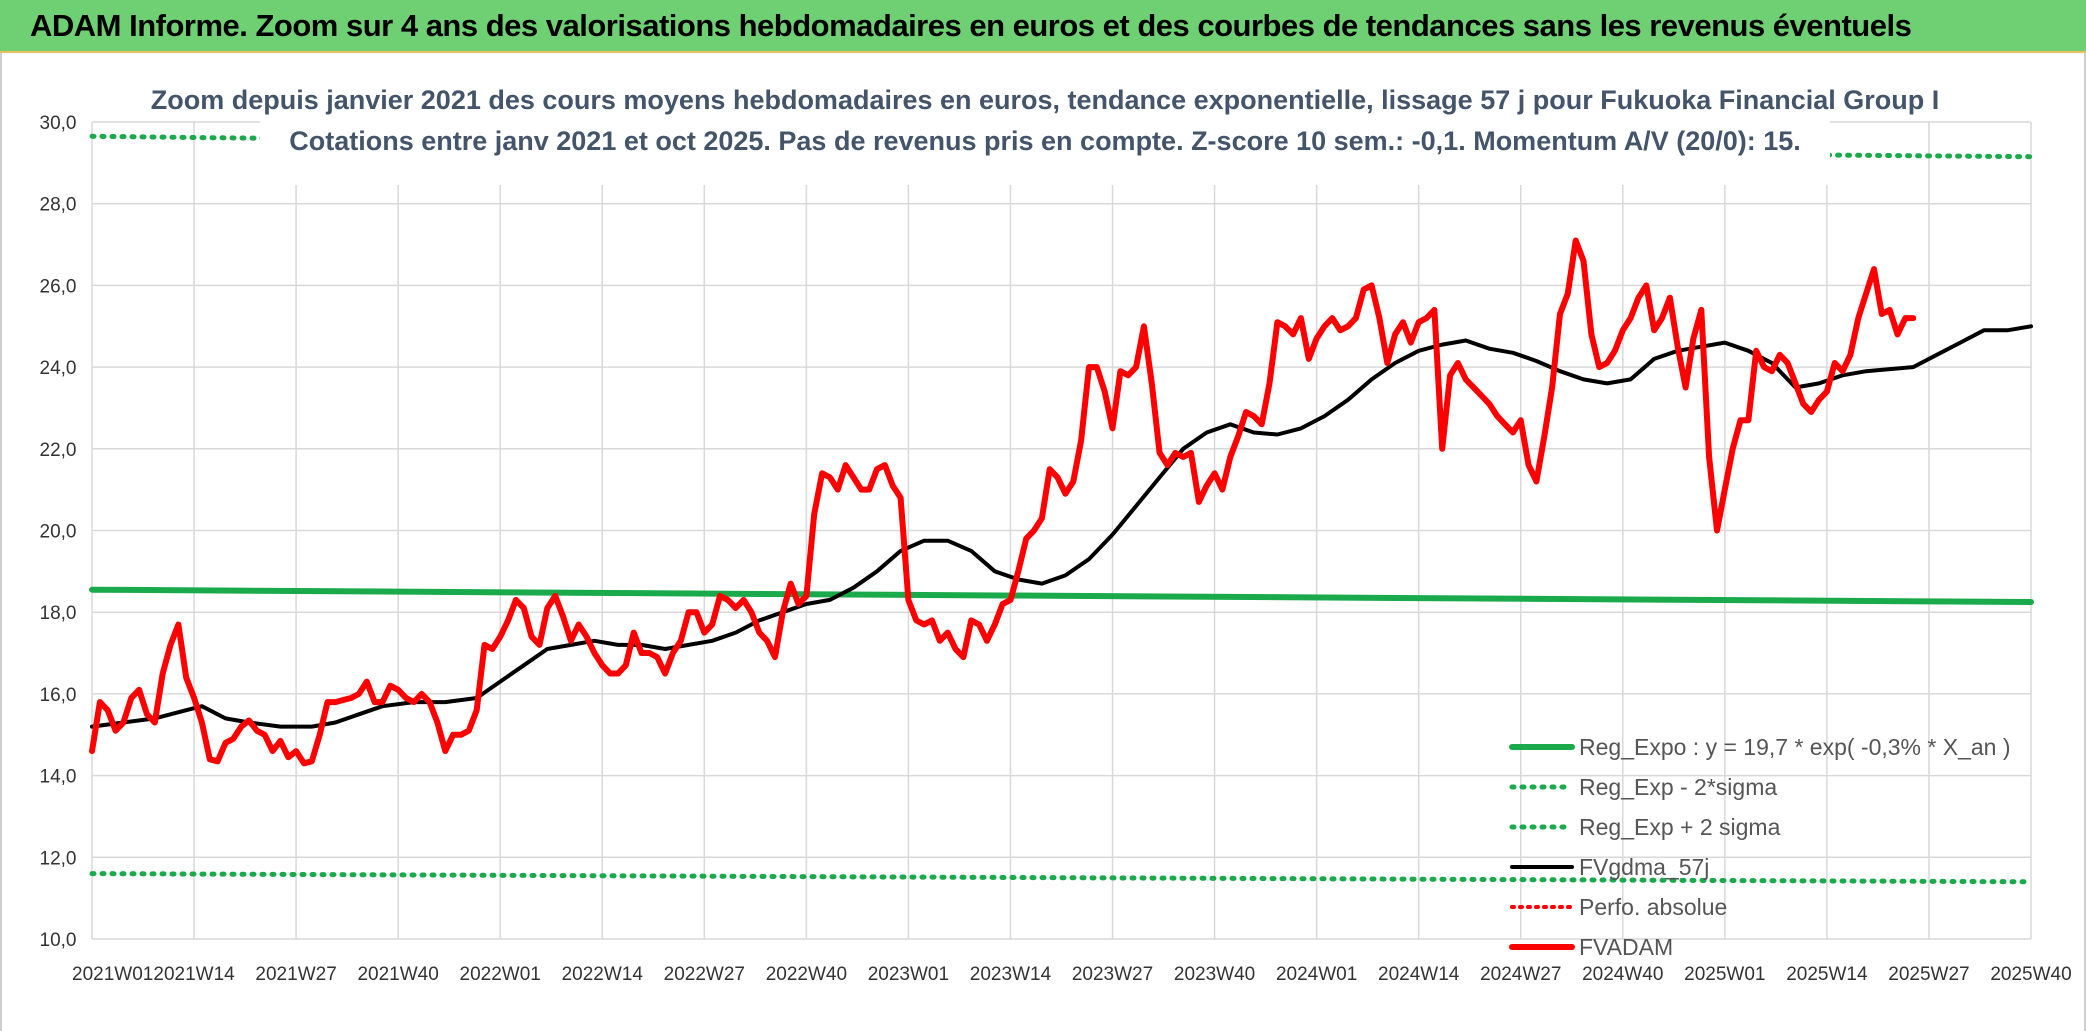 This screenshot has height=1031, width=2086. What do you see at coordinates (58, 695) in the screenshot?
I see `y-tick-label: 16,0` at bounding box center [58, 695].